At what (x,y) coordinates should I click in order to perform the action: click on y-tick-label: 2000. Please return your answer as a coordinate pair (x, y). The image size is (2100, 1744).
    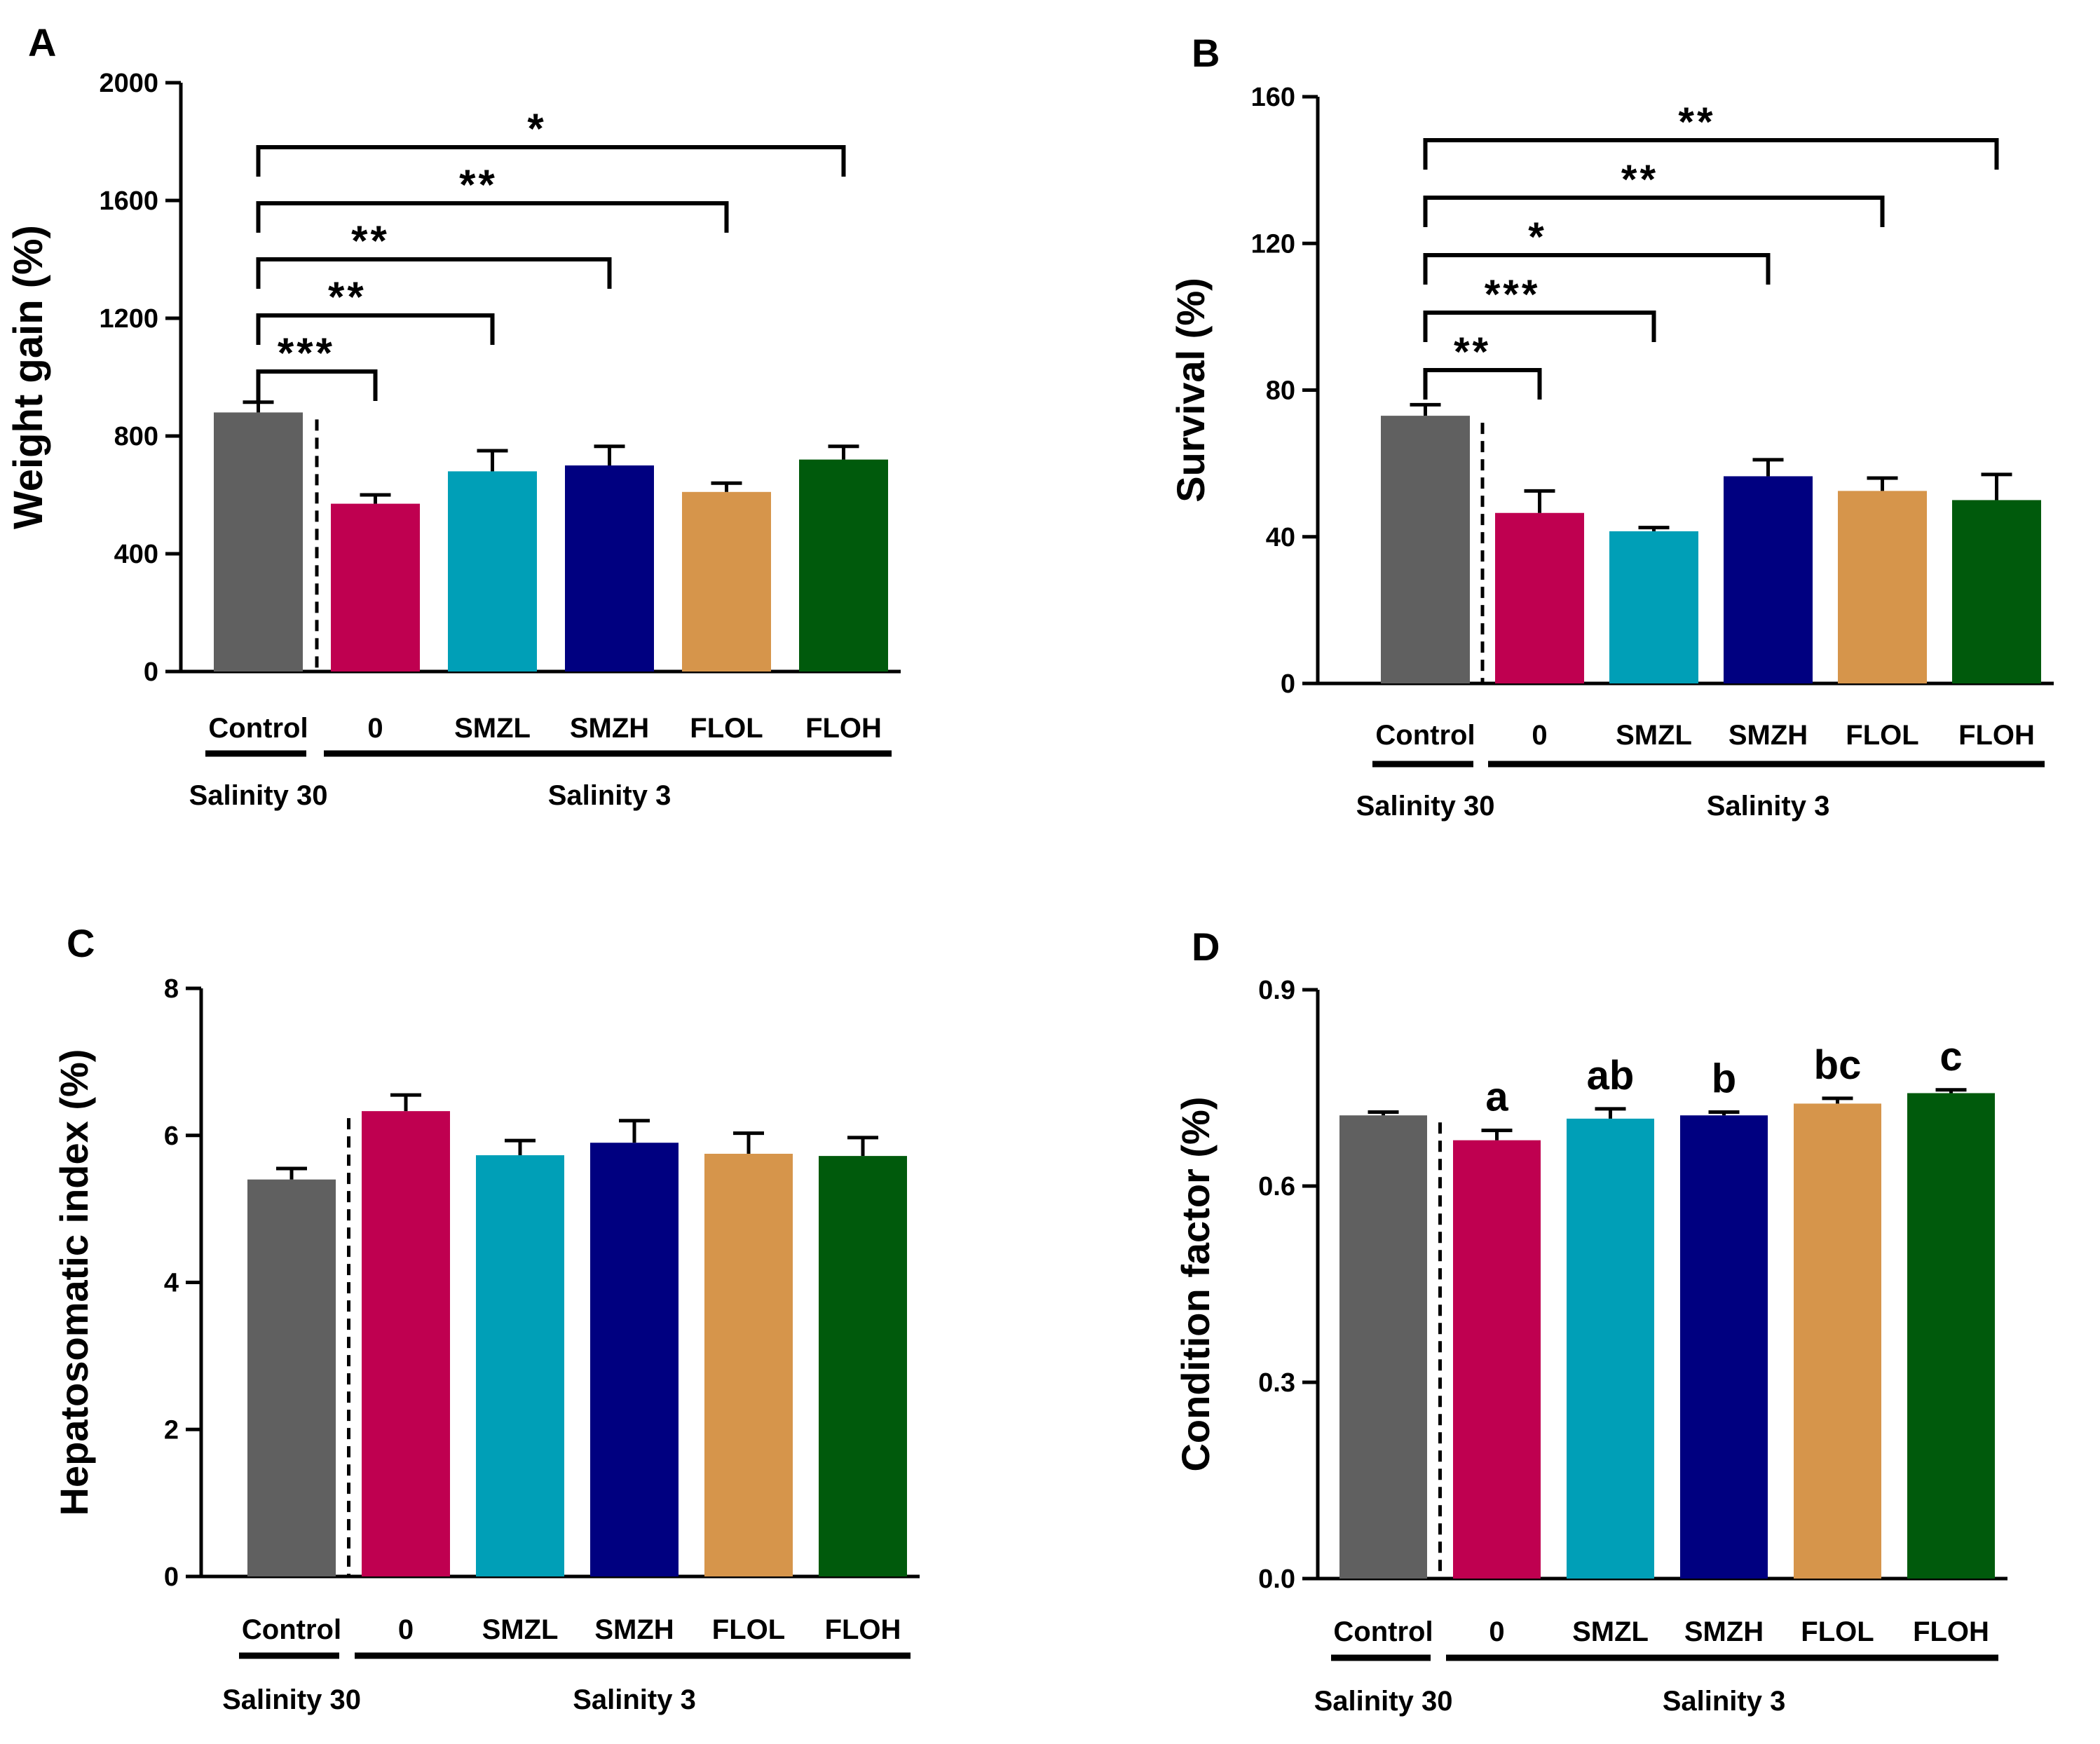
    Looking at the image, I should click on (128, 83).